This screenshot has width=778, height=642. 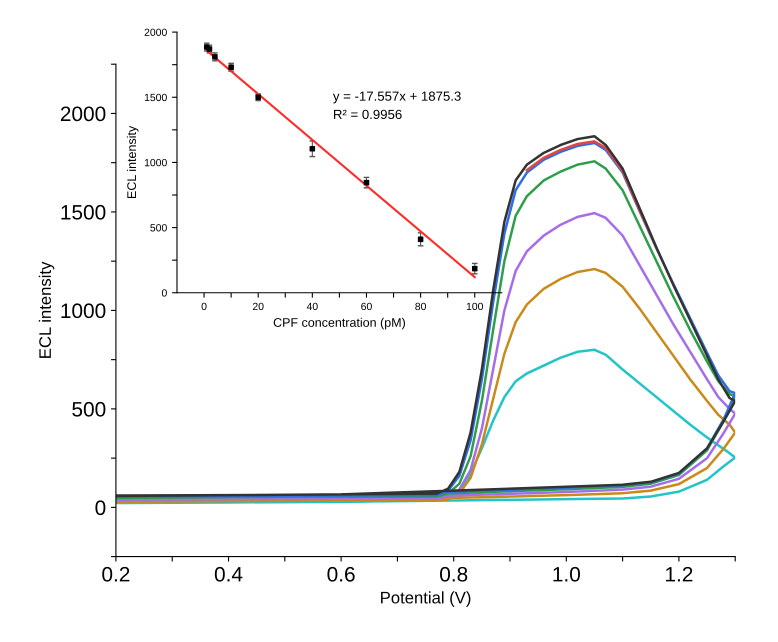 What do you see at coordinates (420, 306) in the screenshot?
I see `x-tick-label: 80` at bounding box center [420, 306].